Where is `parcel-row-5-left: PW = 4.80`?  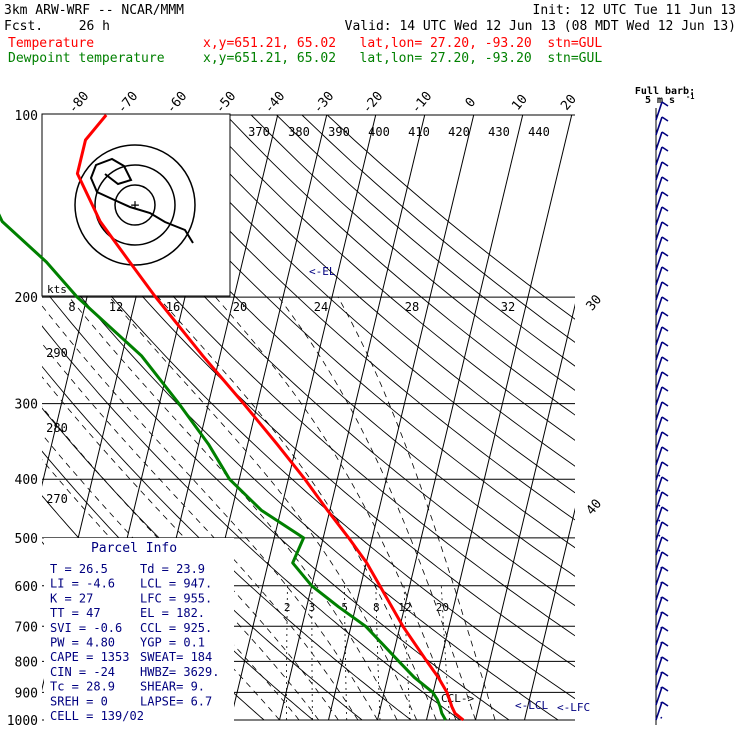 parcel-row-5-left: PW = 4.80 is located at coordinates (82, 643).